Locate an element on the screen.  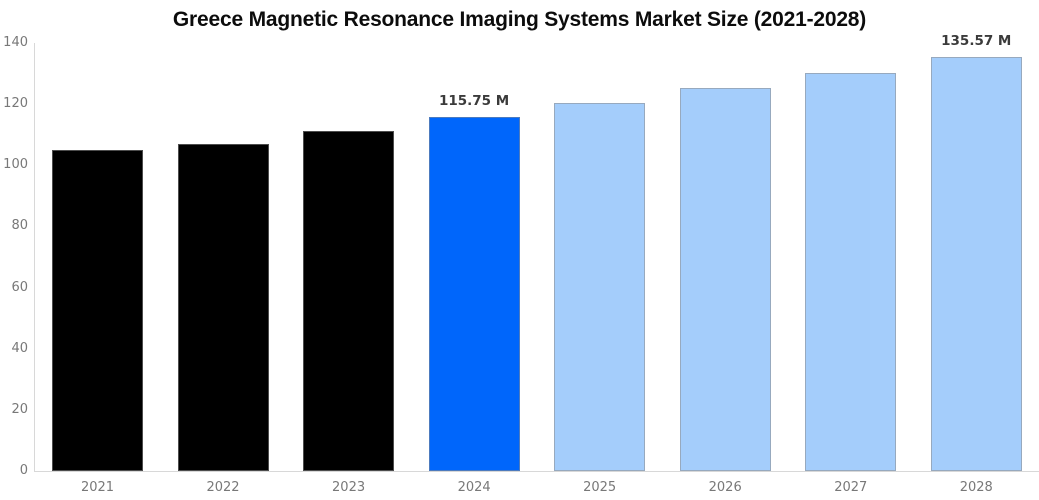
y-axis-tick-label-140: 140 is located at coordinates (15, 42).